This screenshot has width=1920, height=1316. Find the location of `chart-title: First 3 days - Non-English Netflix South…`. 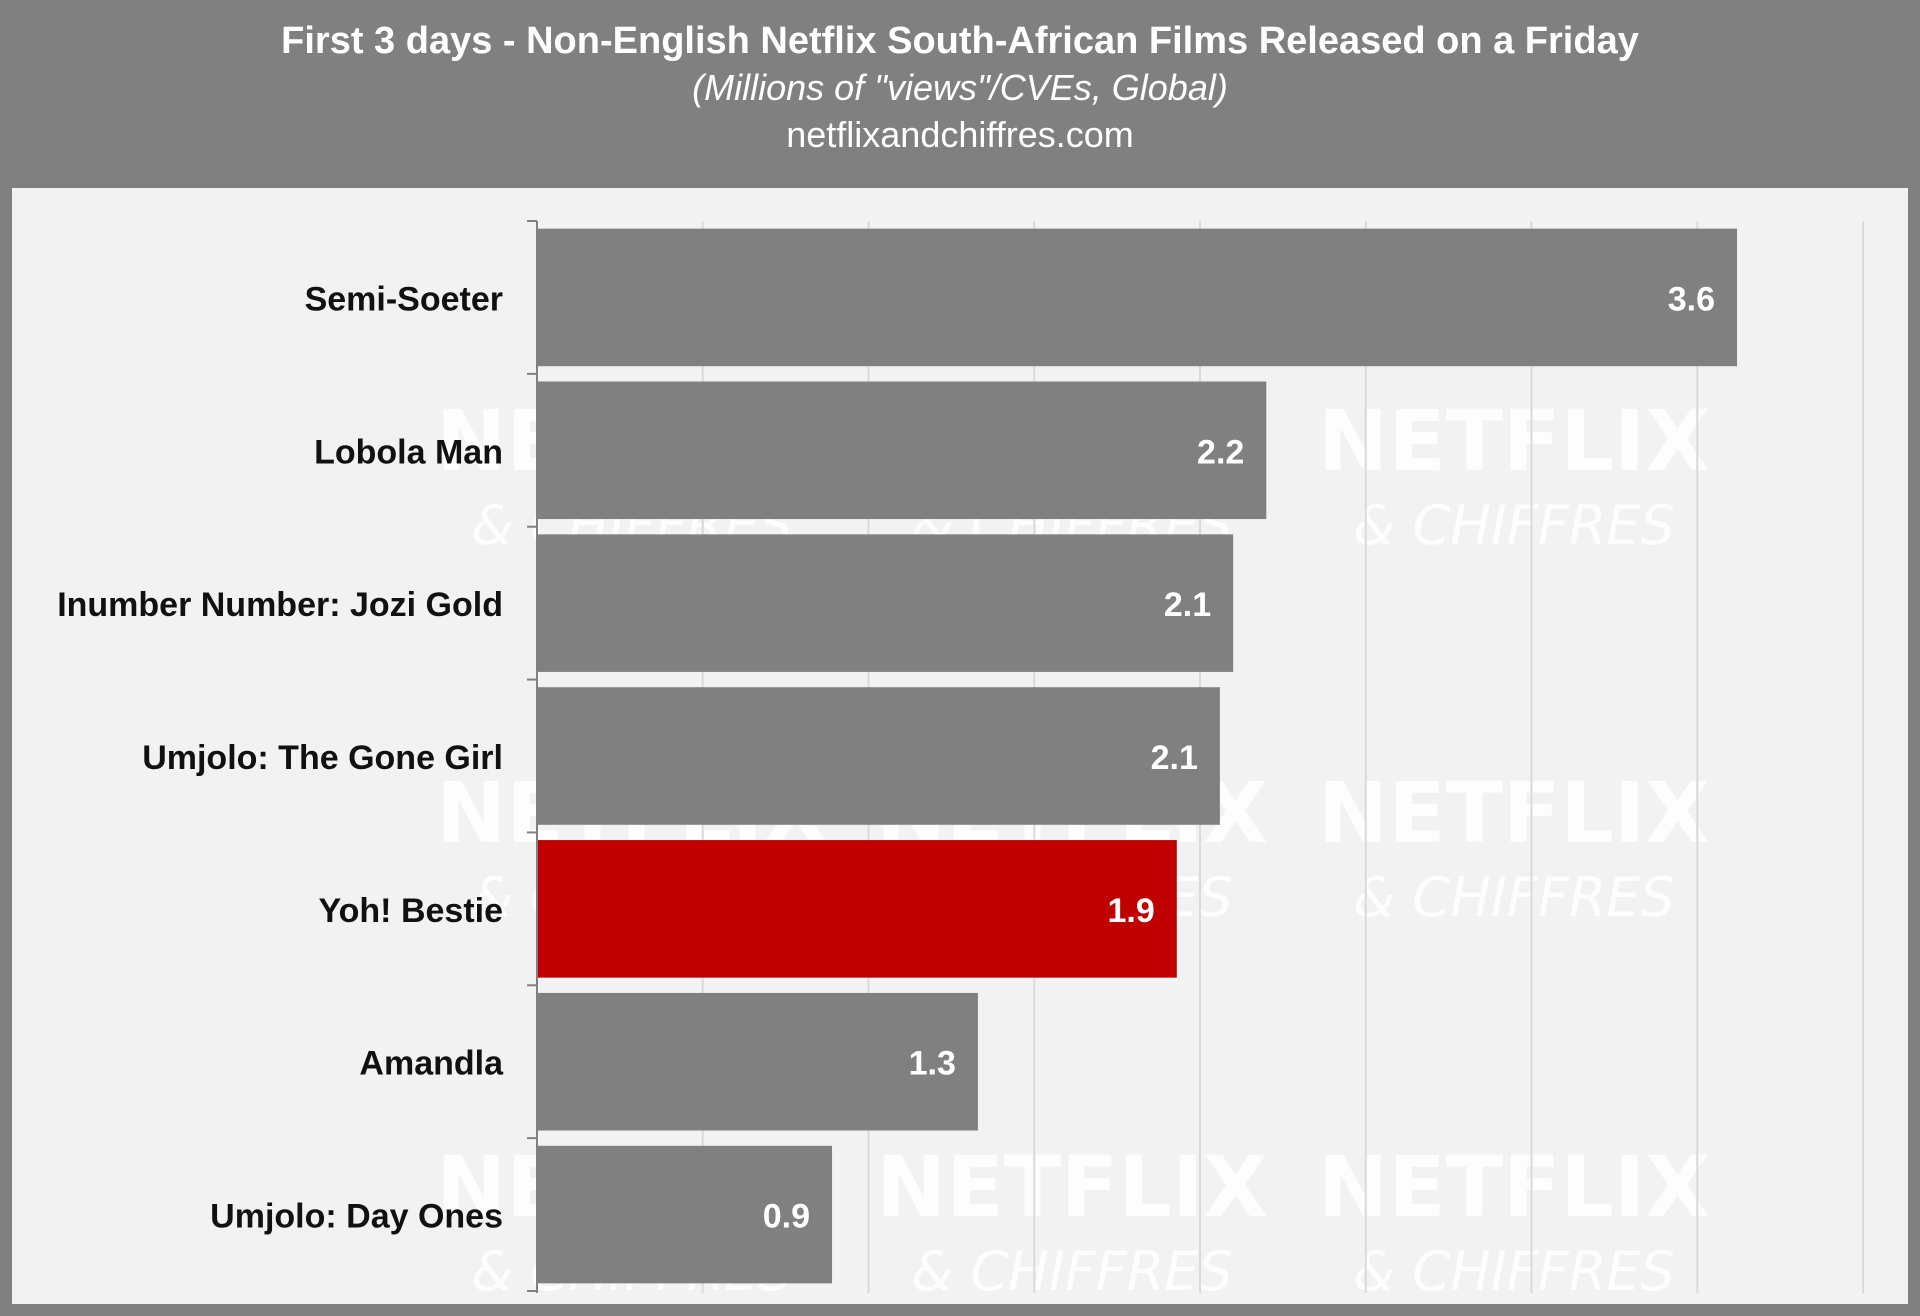

chart-title: First 3 days - Non-English Netflix South… is located at coordinates (960, 41).